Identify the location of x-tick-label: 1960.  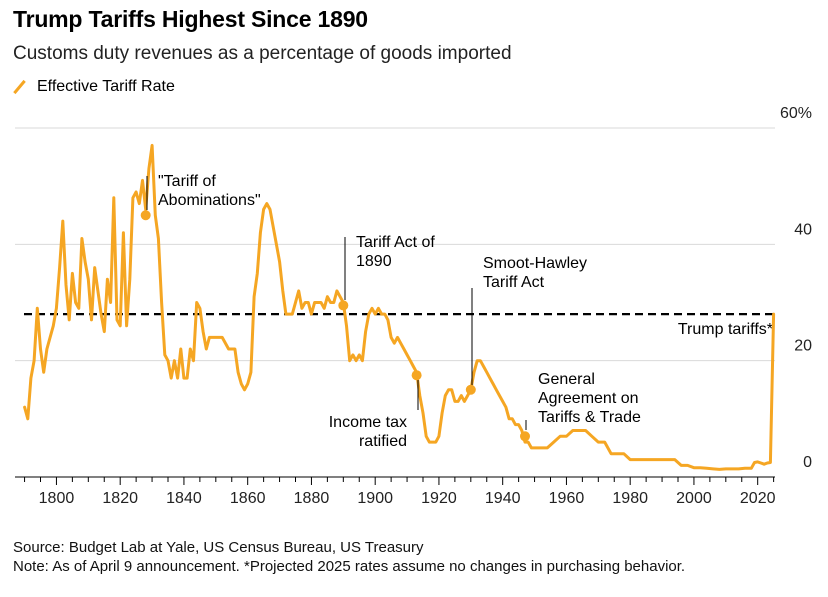
(567, 498).